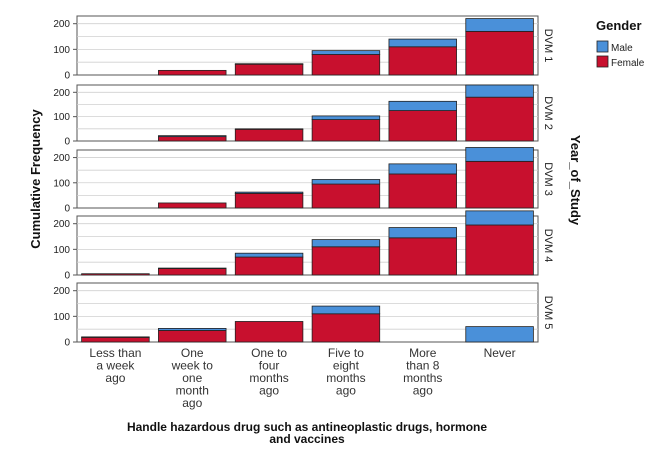 This screenshot has width=650, height=455. What do you see at coordinates (575, 180) in the screenshot?
I see `facet-title: Year_of_Study` at bounding box center [575, 180].